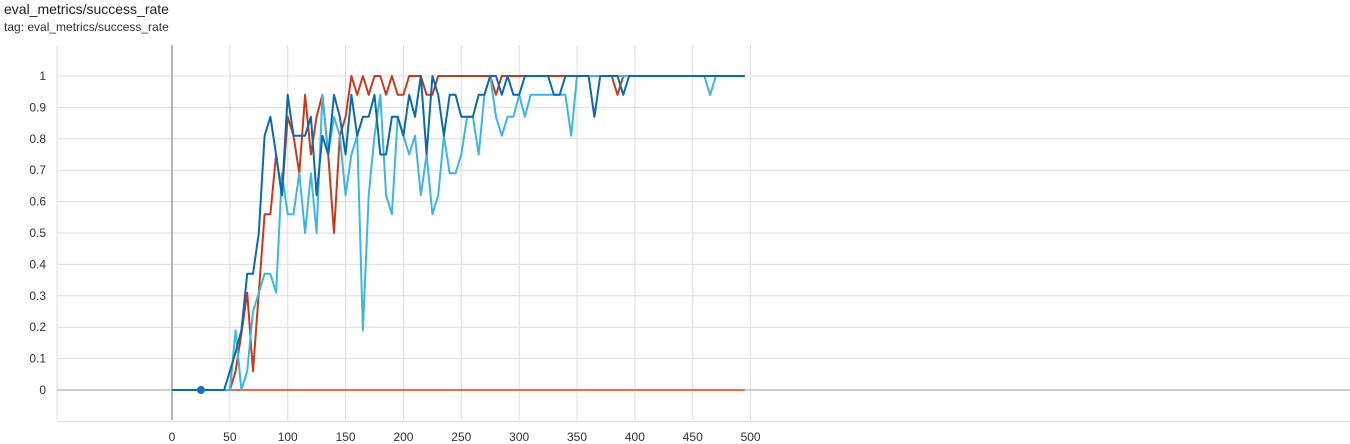 The width and height of the screenshot is (1350, 444). Describe the element at coordinates (42, 390) in the screenshot. I see `y-tick-label: 0` at that location.